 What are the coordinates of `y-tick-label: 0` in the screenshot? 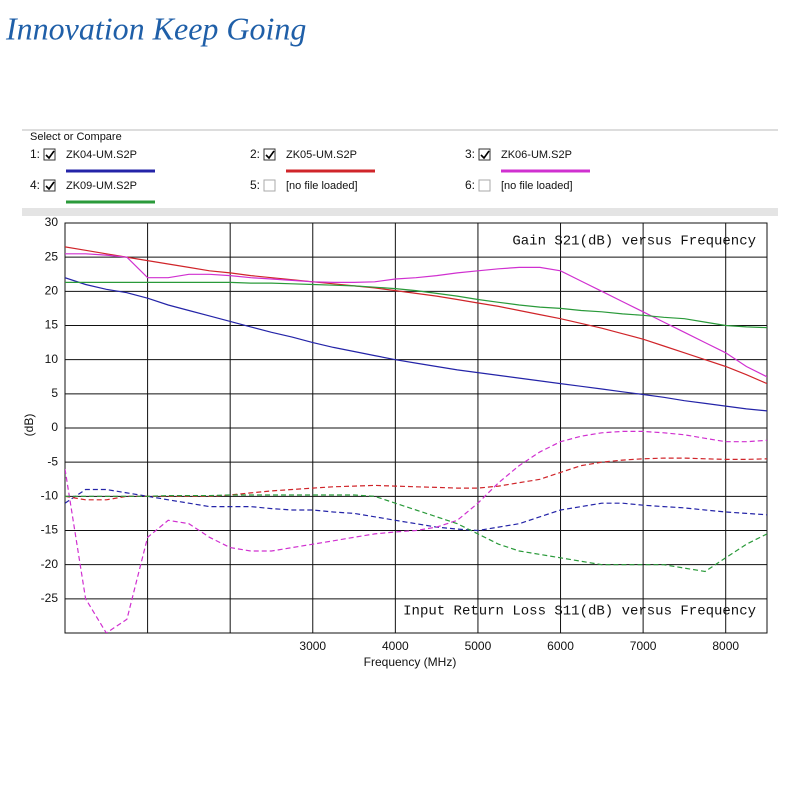 It's located at (54, 427).